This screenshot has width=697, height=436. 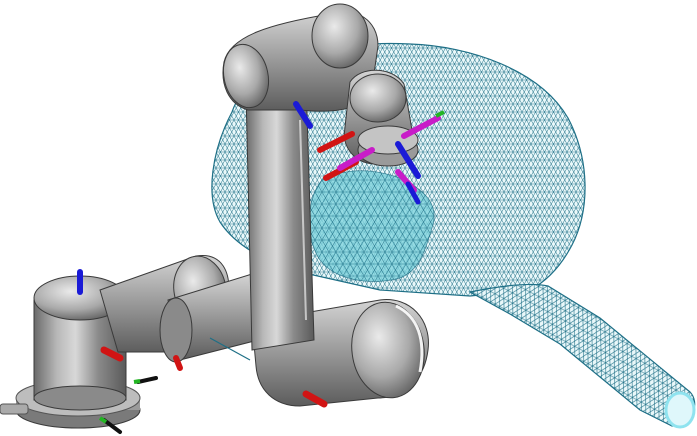 I want to click on robot-upper-arm, so click(x=213, y=318).